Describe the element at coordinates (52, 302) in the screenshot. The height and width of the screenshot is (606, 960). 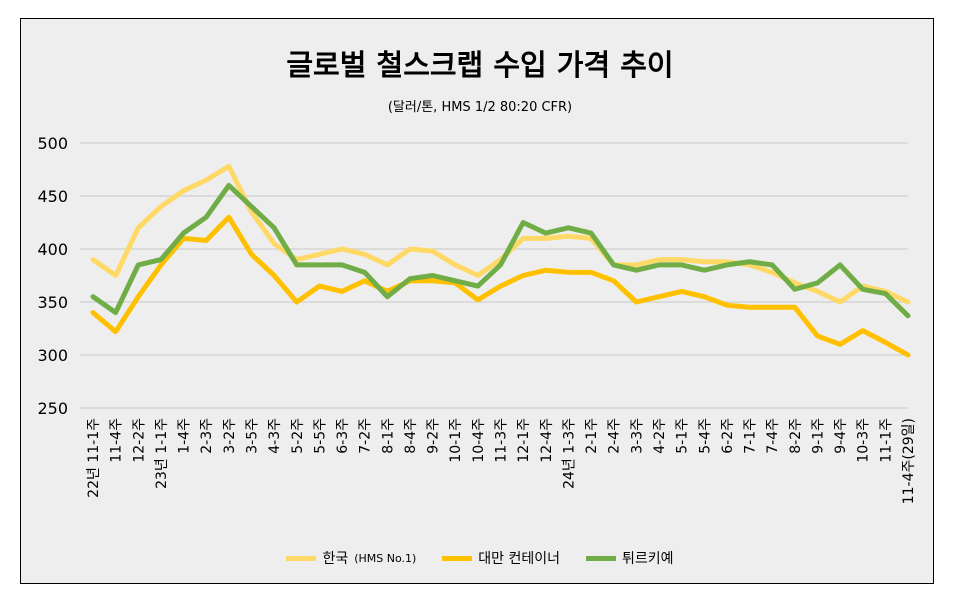
I see `y-tick-label: 350` at that location.